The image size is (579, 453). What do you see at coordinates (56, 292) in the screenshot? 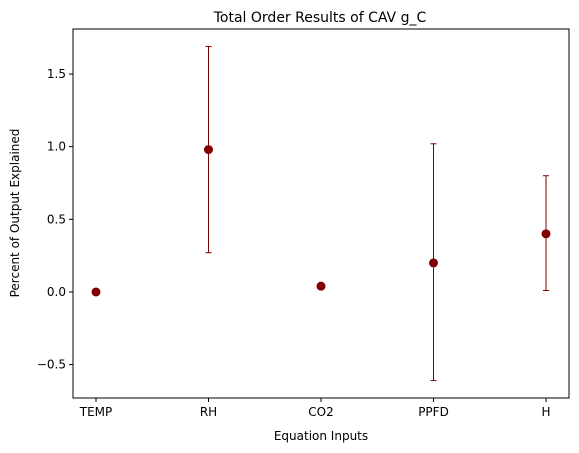
I see `y-tick-label: 0.0` at bounding box center [56, 292].